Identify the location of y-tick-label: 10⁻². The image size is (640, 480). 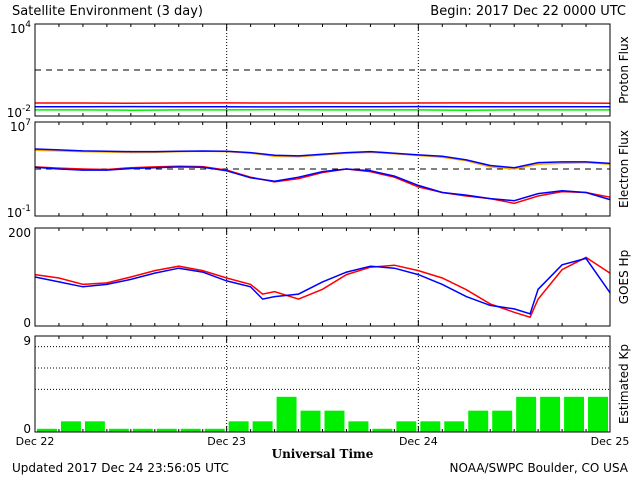
(19, 112).